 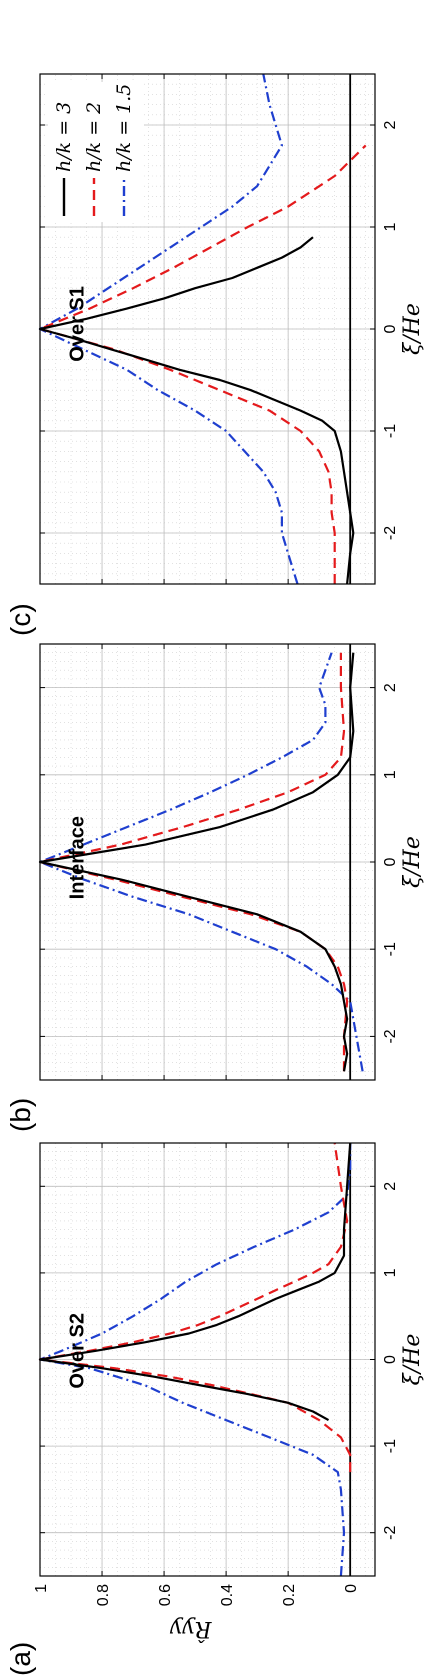 I want to click on panel-a-y-tick-label: 0.8, so click(x=103, y=1595).